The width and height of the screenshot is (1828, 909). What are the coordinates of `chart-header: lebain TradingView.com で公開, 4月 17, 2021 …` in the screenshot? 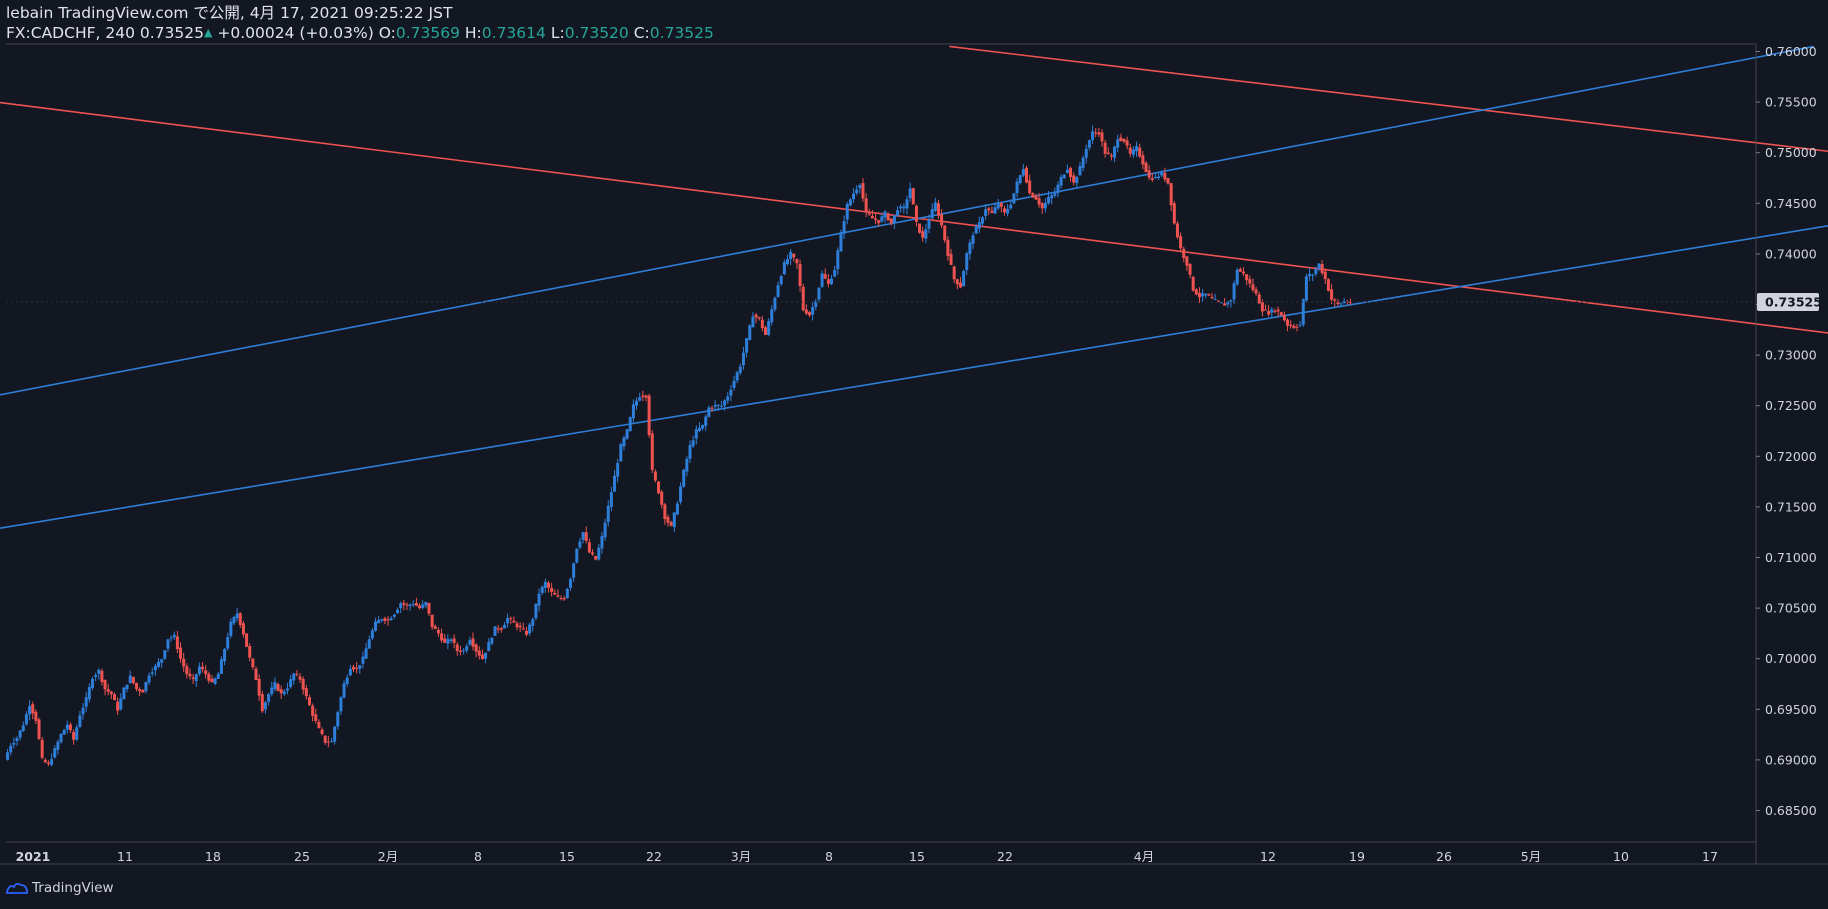 It's located at (360, 23).